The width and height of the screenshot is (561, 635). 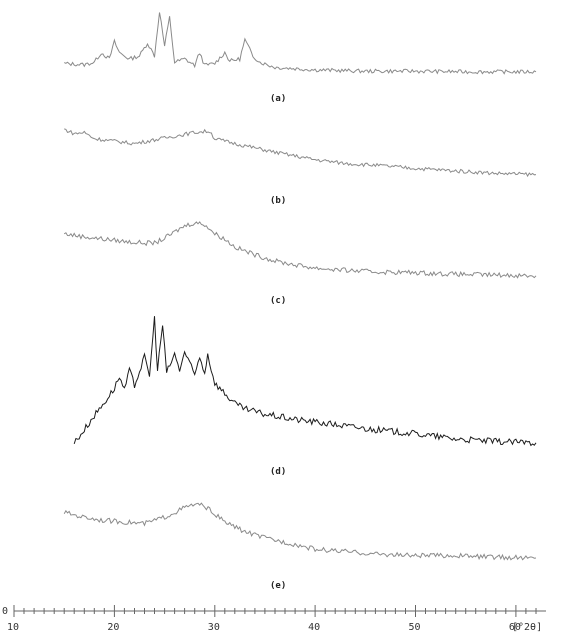 I want to click on panel-a: (a), so click(x=300, y=58).